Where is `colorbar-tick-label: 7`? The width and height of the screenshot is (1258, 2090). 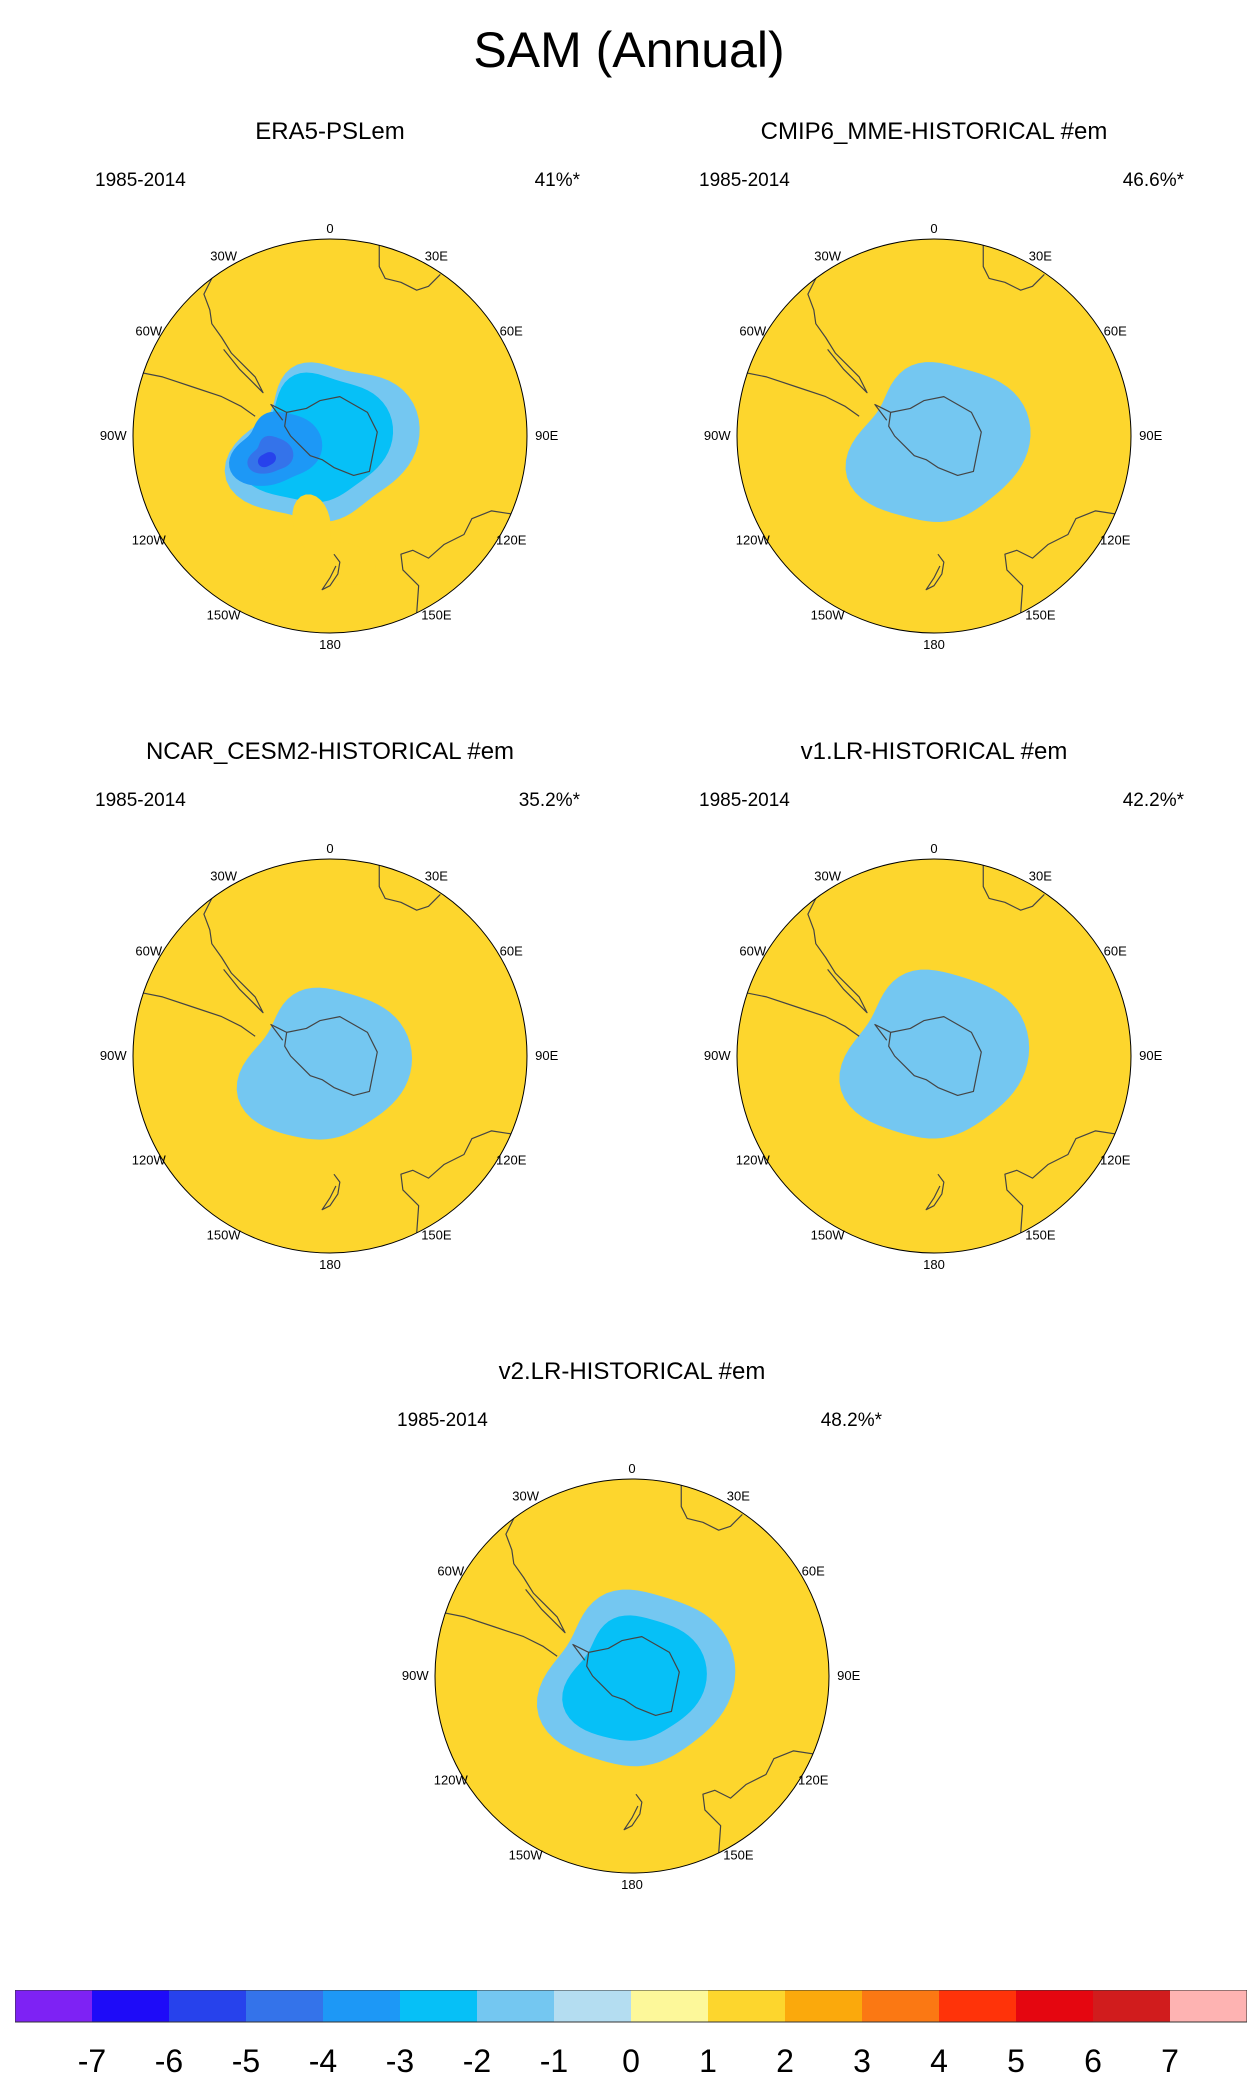
colorbar-tick-label: 7 is located at coordinates (1170, 2061).